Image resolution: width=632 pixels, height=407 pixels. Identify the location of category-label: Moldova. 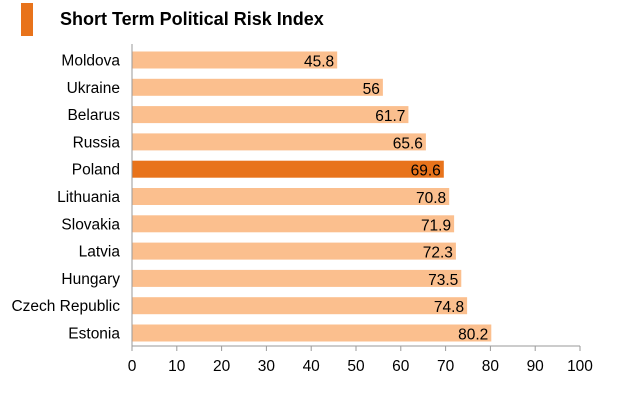
(90, 61).